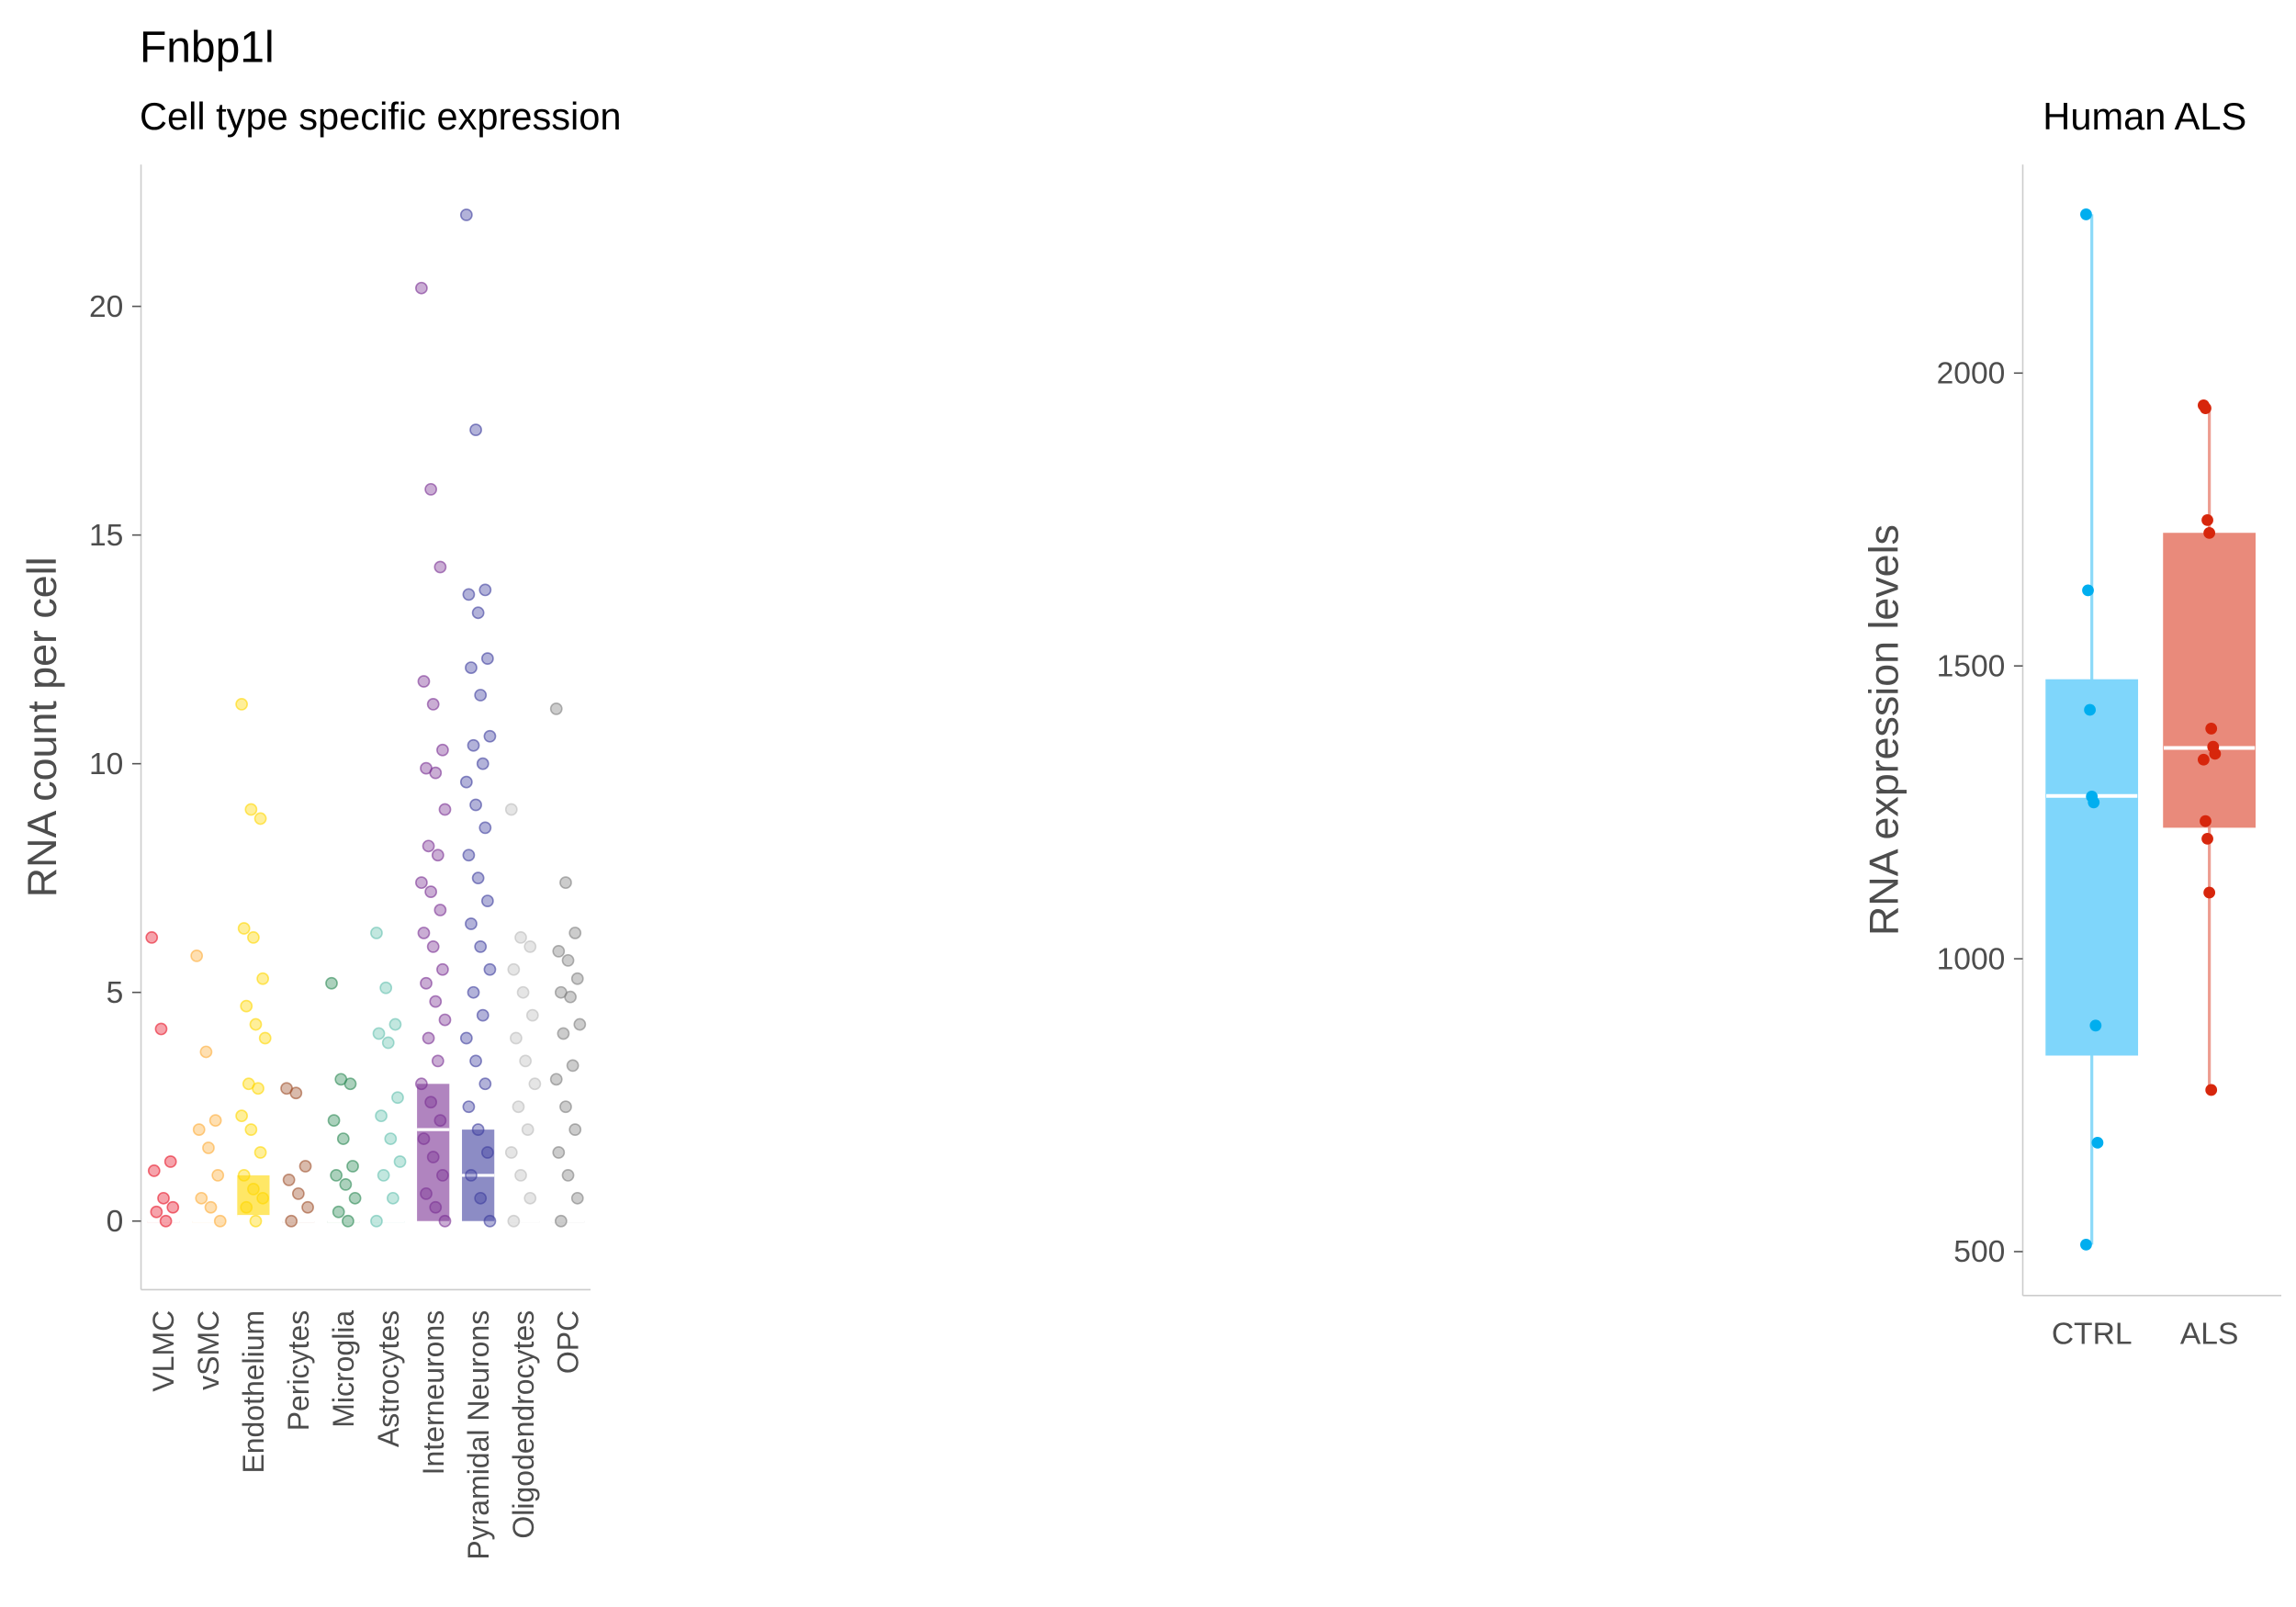 This screenshot has height=1607, width=2296. Describe the element at coordinates (163, 1351) in the screenshot. I see `x-tick-label: VLMC` at that location.